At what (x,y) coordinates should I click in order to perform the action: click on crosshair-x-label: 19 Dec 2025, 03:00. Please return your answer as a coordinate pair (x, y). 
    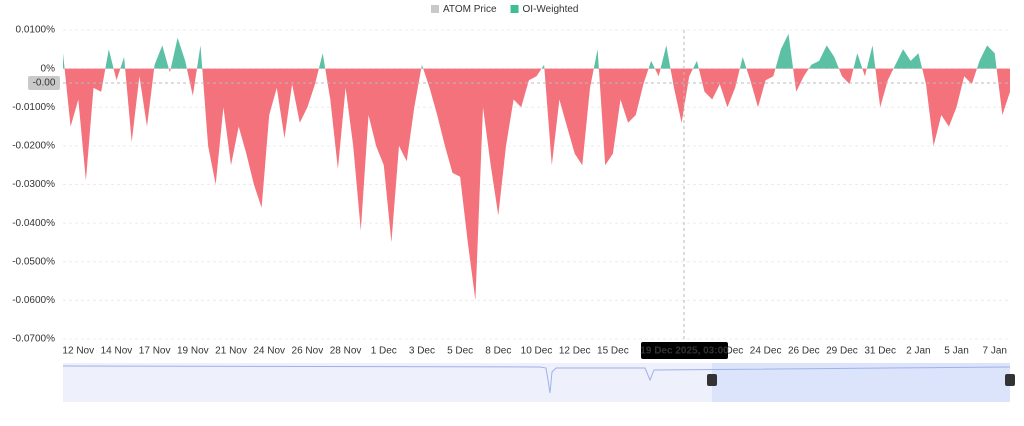
    Looking at the image, I should click on (684, 351).